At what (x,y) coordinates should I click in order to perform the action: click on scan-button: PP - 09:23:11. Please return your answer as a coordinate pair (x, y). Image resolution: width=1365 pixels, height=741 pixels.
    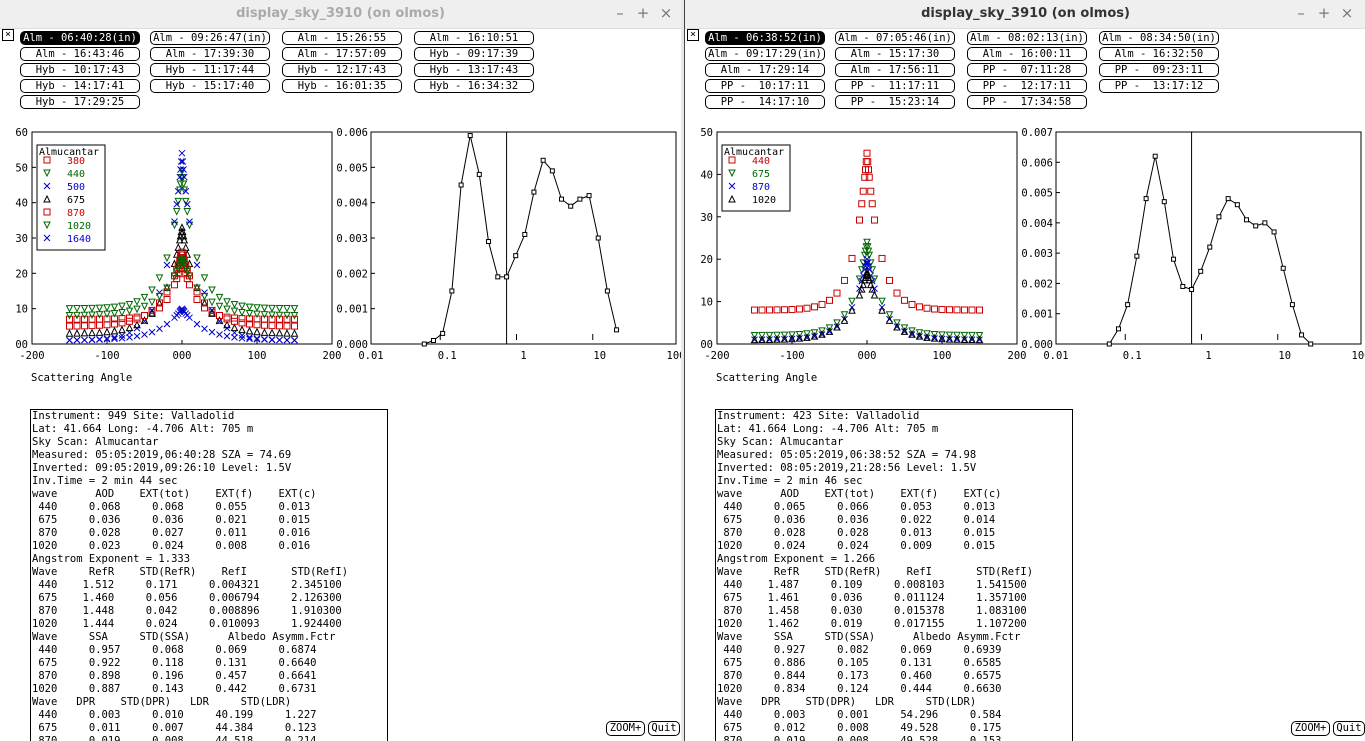
    Looking at the image, I should click on (1159, 70).